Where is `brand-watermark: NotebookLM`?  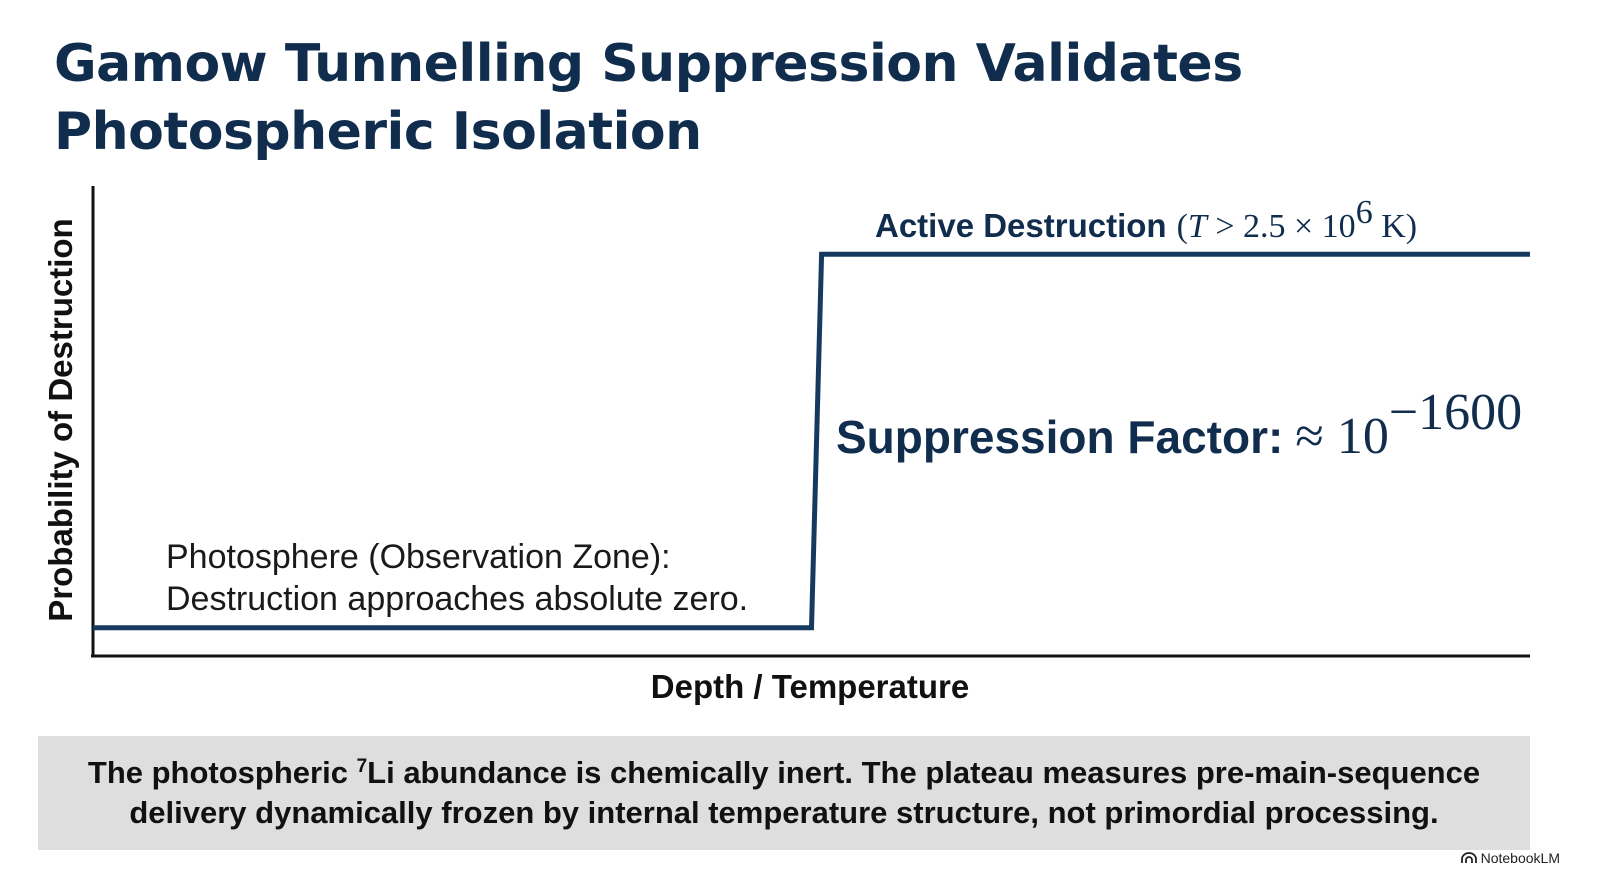
brand-watermark: NotebookLM is located at coordinates (1510, 858).